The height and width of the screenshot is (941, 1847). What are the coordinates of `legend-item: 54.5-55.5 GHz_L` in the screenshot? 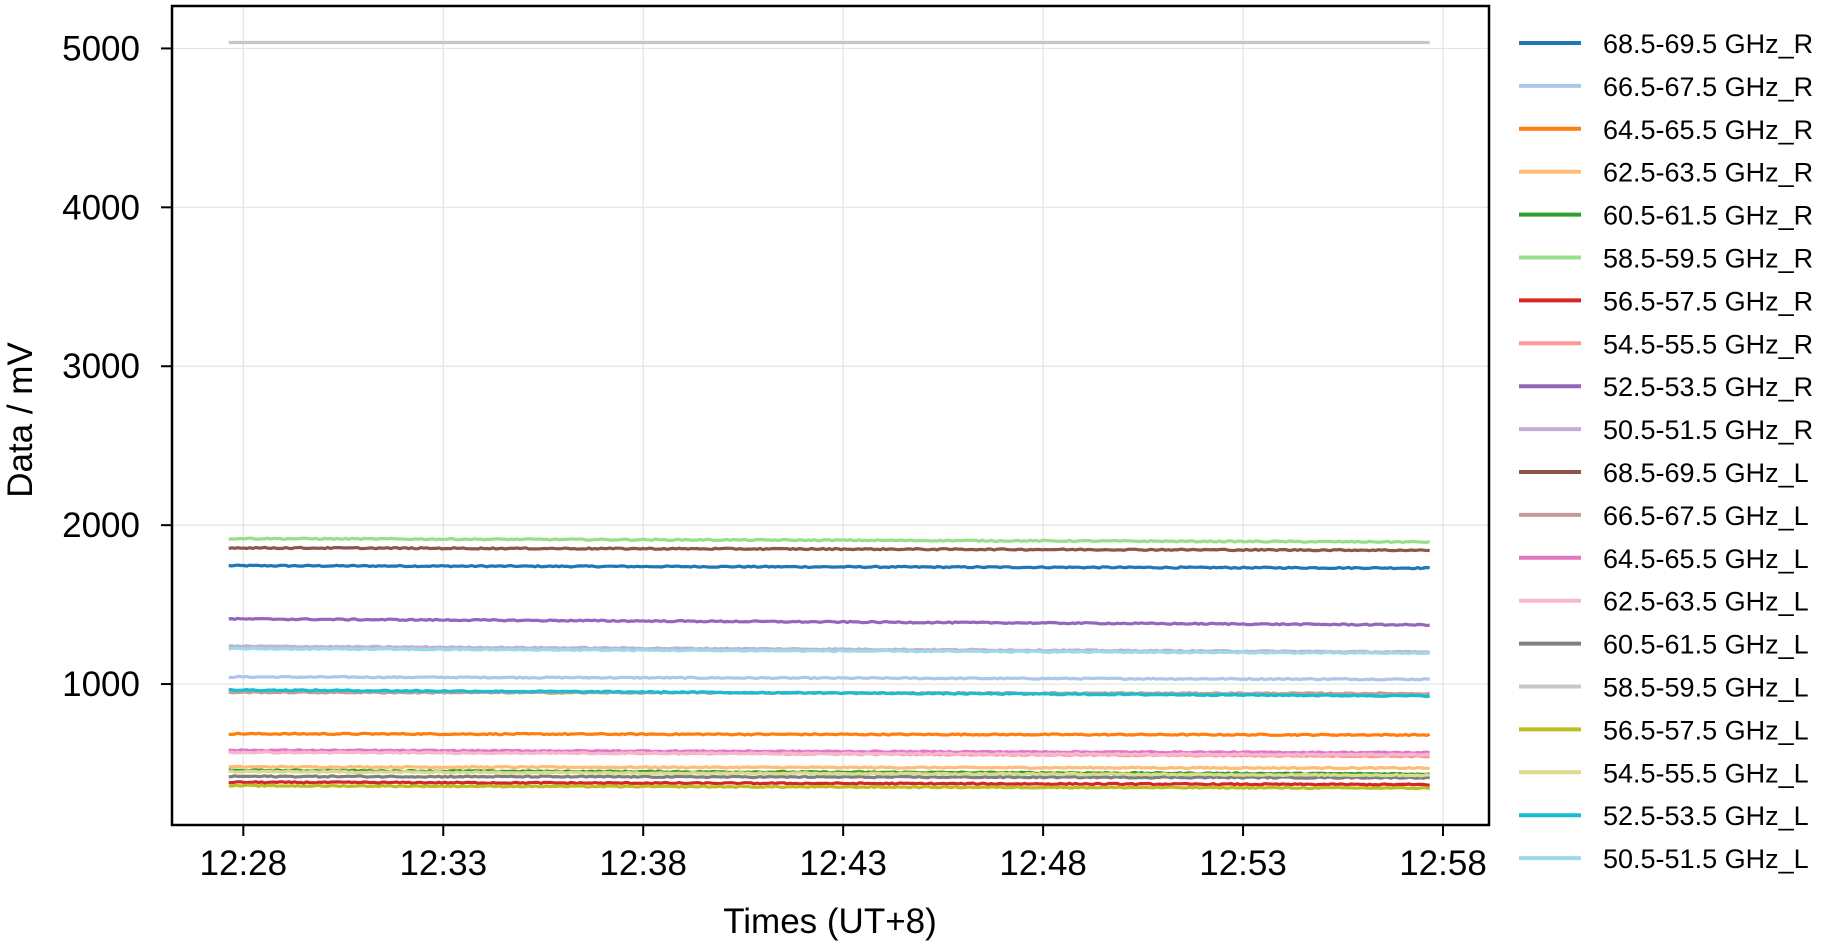 It's located at (1664, 773).